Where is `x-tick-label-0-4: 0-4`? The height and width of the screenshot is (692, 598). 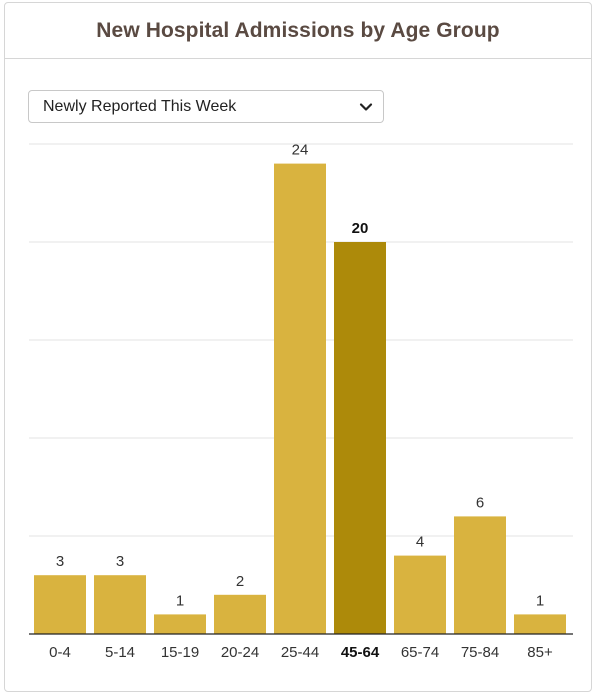 x-tick-label-0-4: 0-4 is located at coordinates (60, 652).